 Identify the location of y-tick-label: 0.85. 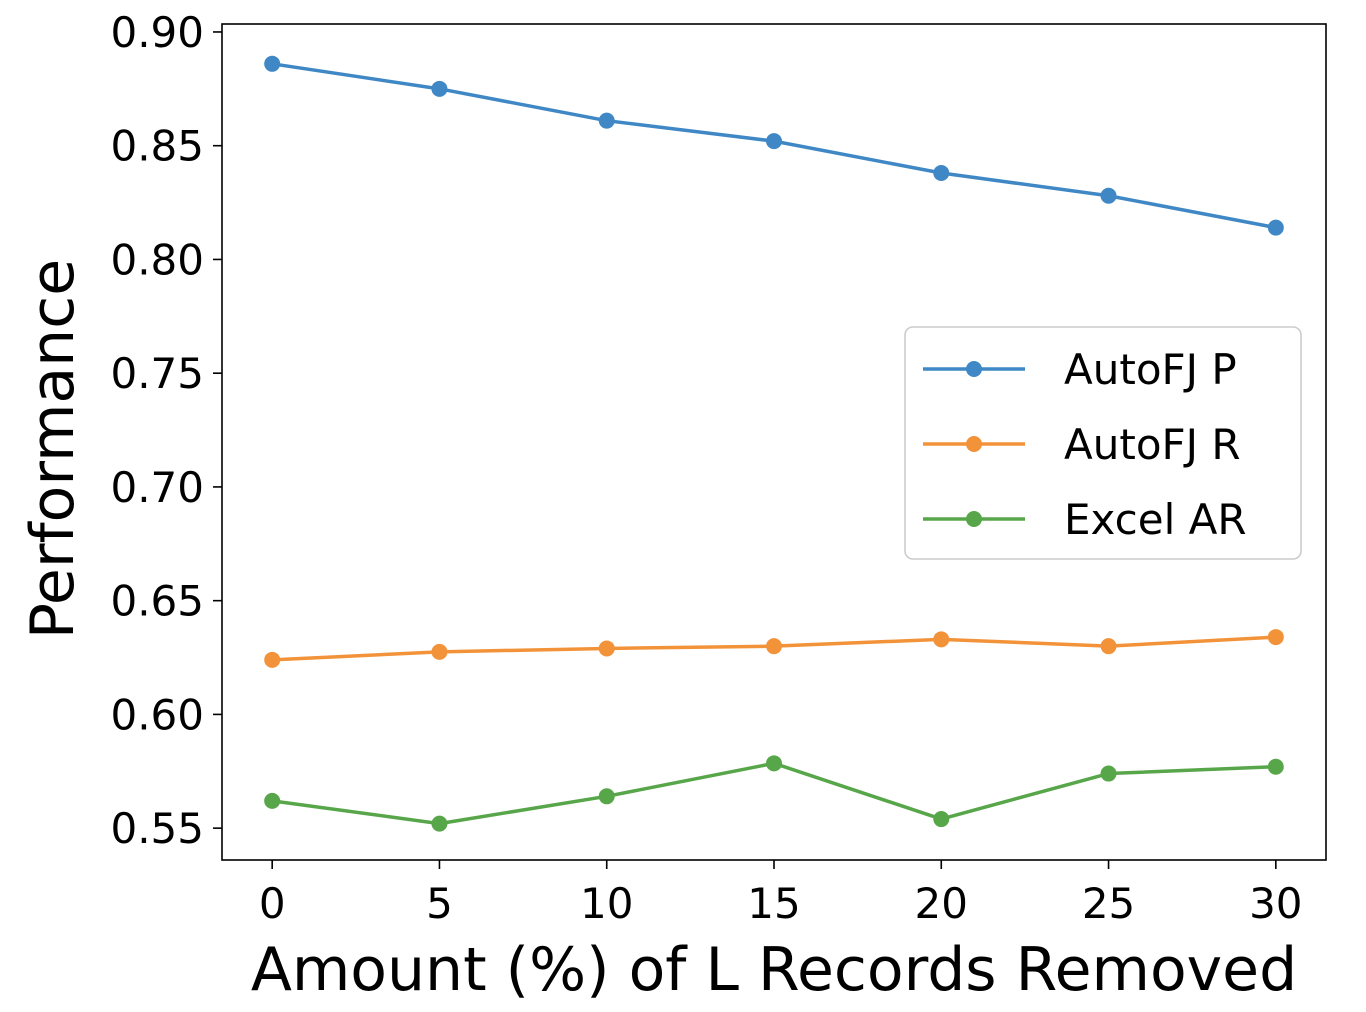
(157, 146).